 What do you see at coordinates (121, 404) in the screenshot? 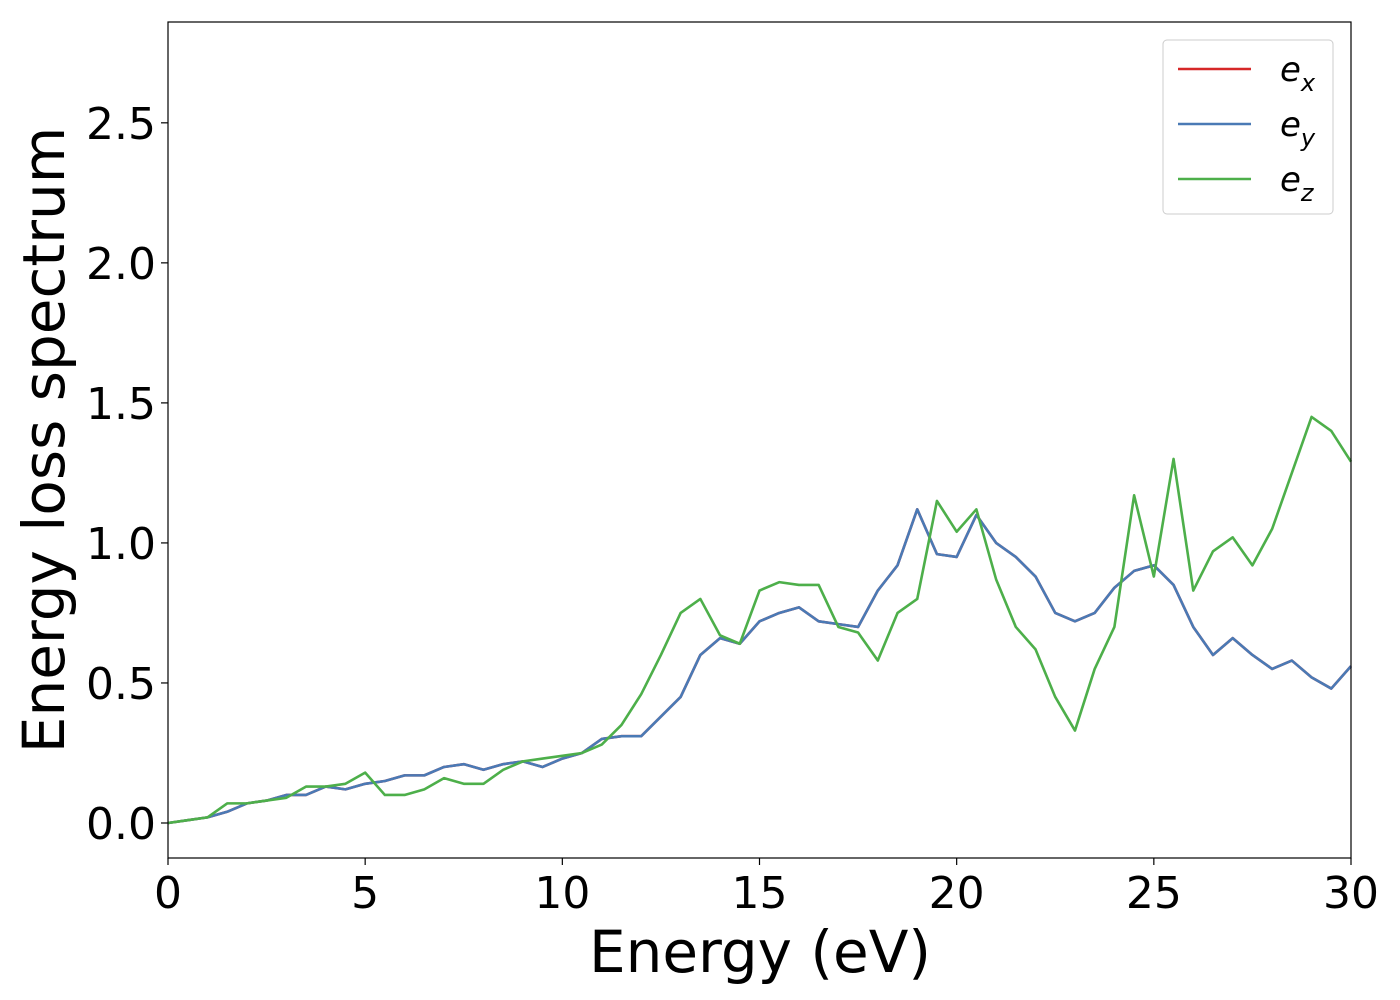
I see `y-tick-label: 1.5` at bounding box center [121, 404].